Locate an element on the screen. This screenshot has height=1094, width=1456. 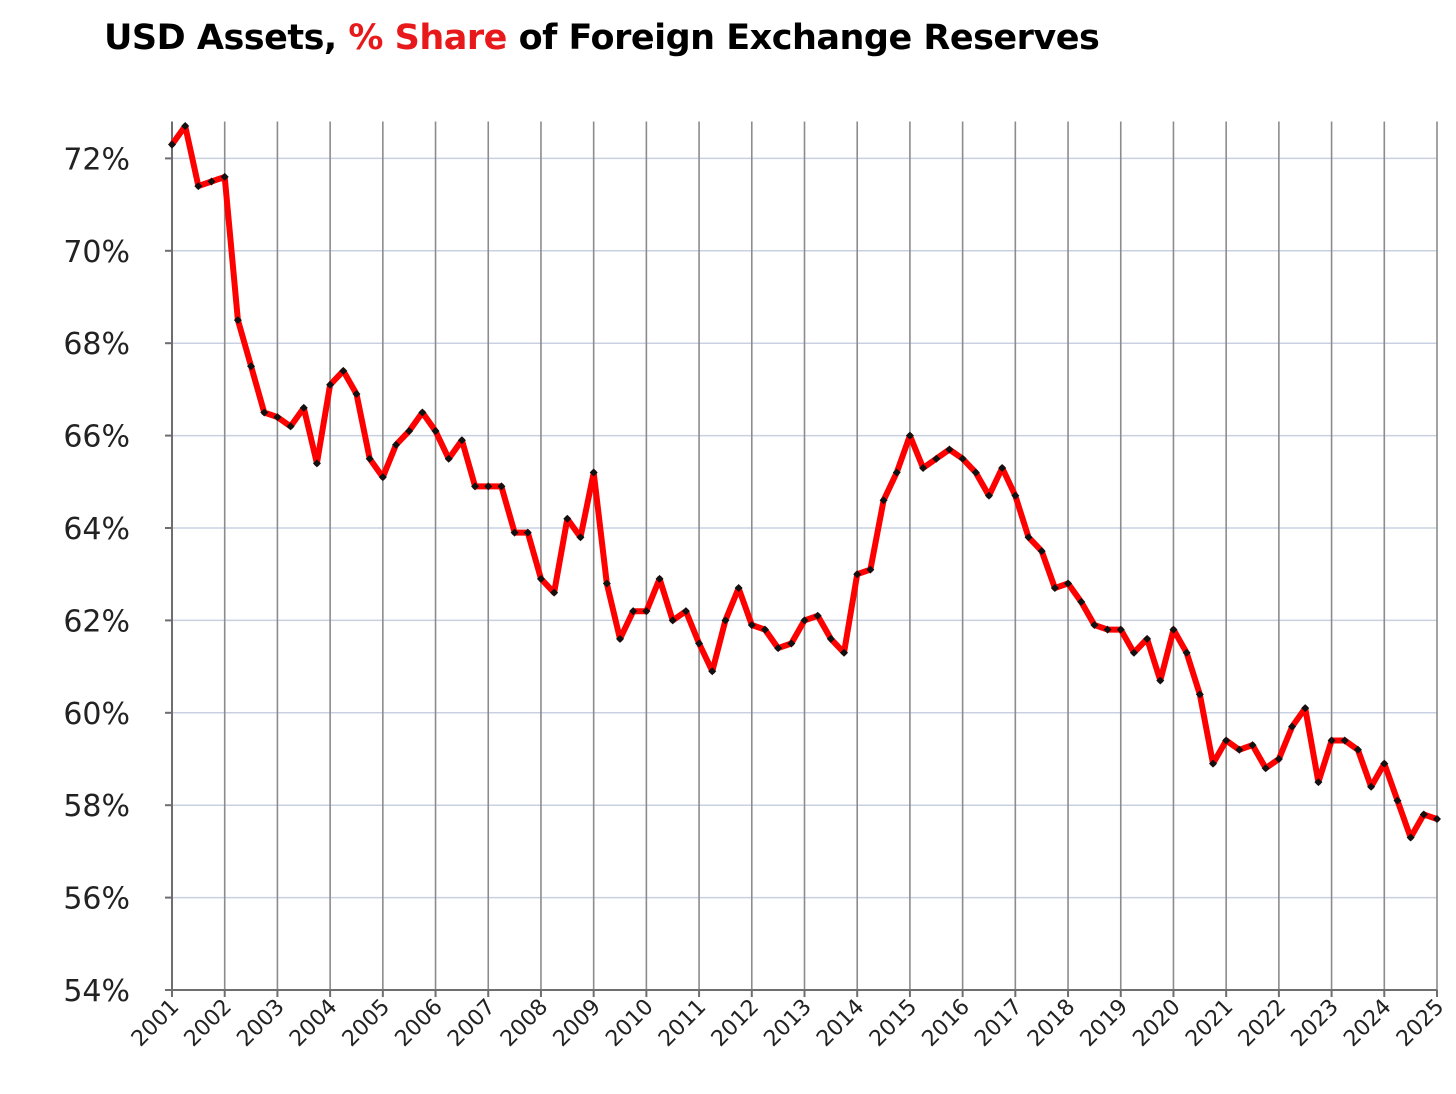
x-tick-label: 2009 is located at coordinates (577, 1023).